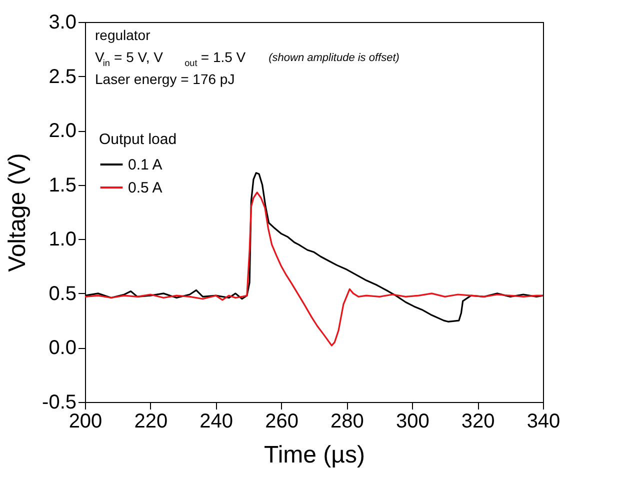 This screenshot has height=486, width=623. What do you see at coordinates (18, 212) in the screenshot?
I see `y-axis-title: Voltage (V)` at bounding box center [18, 212].